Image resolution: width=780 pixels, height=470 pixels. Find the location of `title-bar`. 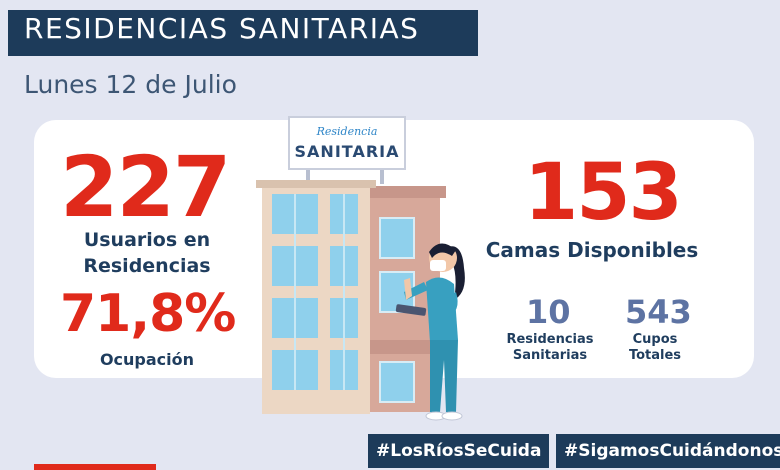

title-bar is located at coordinates (243, 33).